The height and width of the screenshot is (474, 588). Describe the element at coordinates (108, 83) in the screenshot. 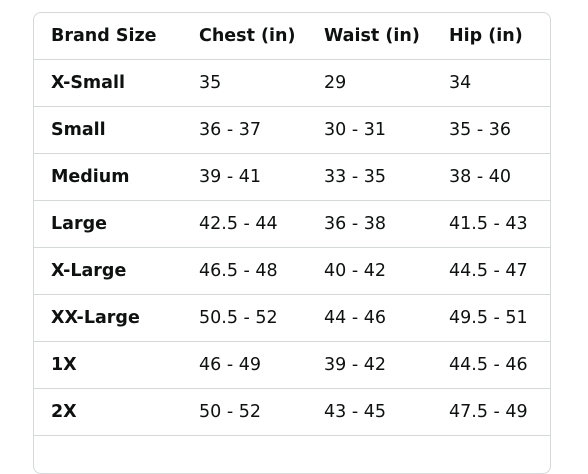

I see `brand-size-cell: X-Small` at that location.